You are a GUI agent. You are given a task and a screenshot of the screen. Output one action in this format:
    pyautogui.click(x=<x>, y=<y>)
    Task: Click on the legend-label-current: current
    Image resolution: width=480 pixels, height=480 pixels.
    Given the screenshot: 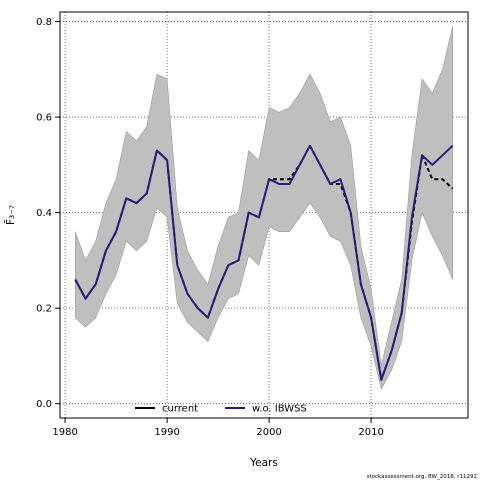 What is the action you would take?
    pyautogui.click(x=180, y=409)
    